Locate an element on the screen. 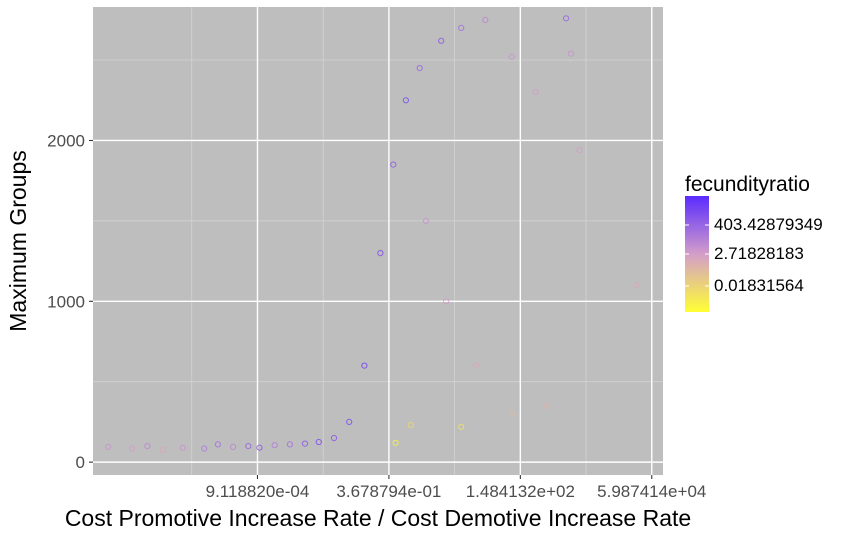 This screenshot has height=533, width=867. y-axis-title: Maximum Groups is located at coordinates (18, 240).